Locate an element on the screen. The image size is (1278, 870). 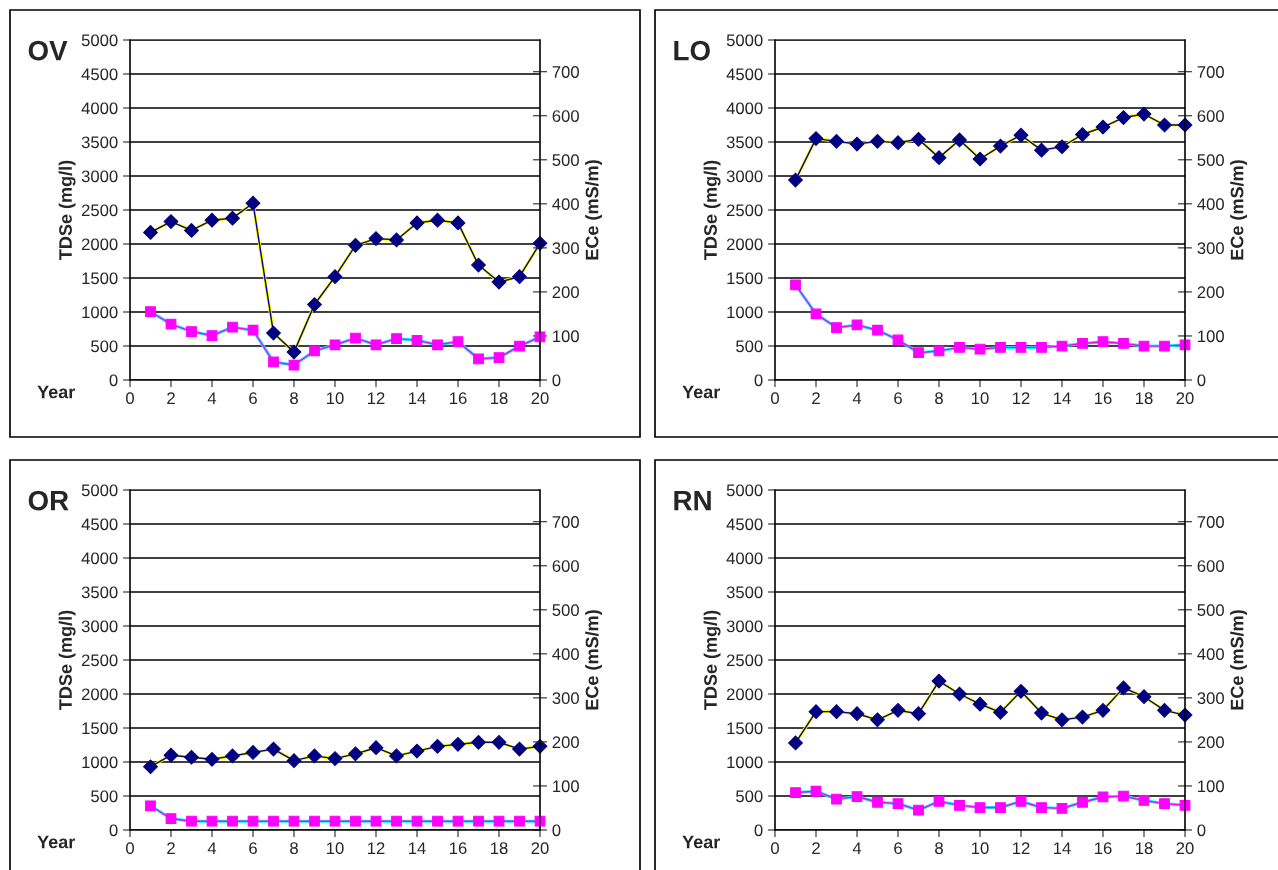
y2-axis-title: ECe (mS/m) is located at coordinates (593, 210).